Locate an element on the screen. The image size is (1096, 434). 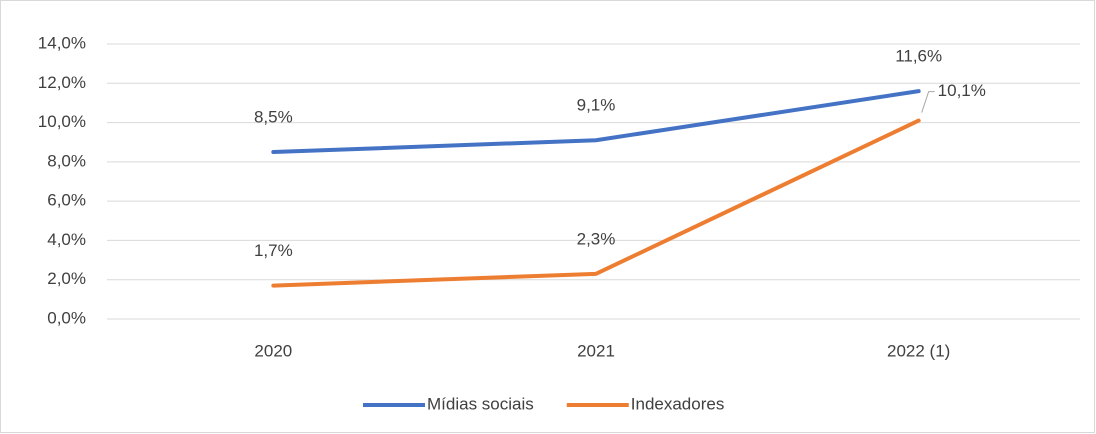
y-tick-label: 0,0% is located at coordinates (66, 317).